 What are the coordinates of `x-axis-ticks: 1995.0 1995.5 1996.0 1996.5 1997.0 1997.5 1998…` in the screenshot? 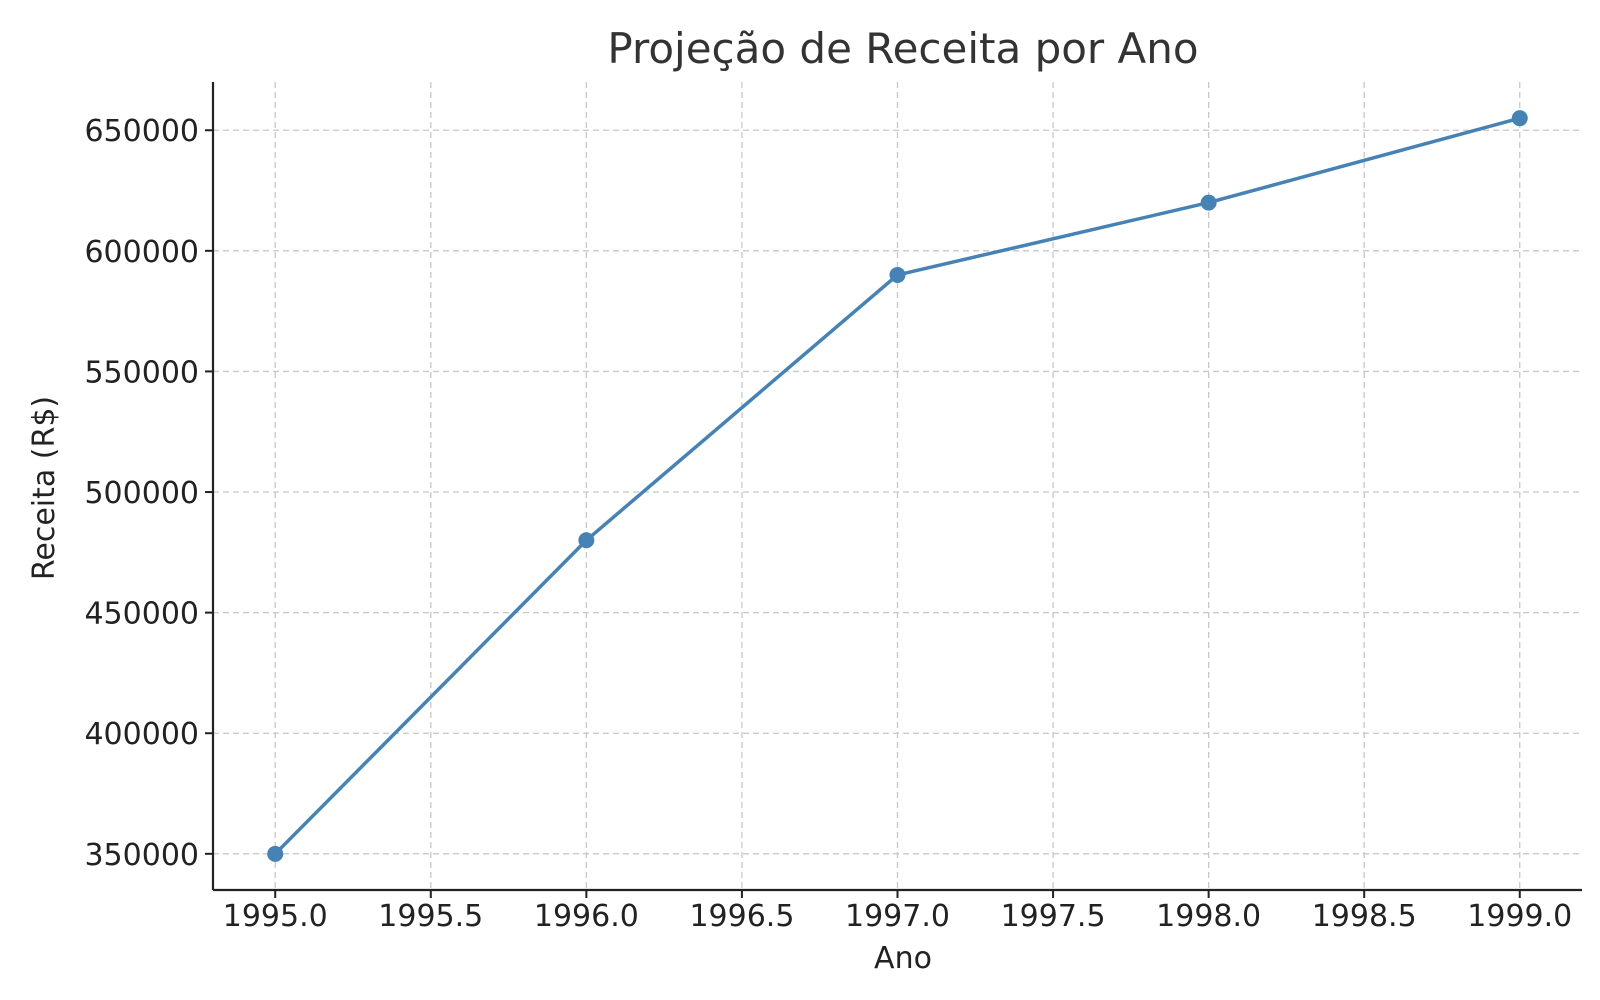 It's located at (897, 912).